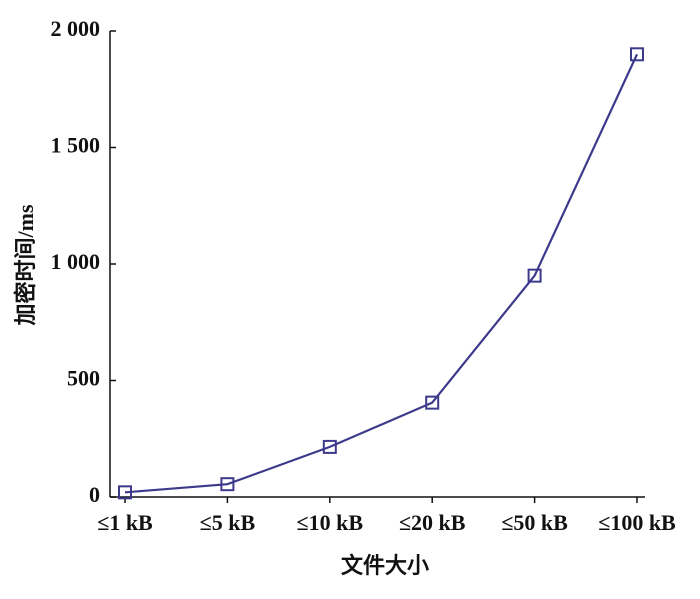  What do you see at coordinates (94, 494) in the screenshot?
I see `y-tick-label: 0` at bounding box center [94, 494].